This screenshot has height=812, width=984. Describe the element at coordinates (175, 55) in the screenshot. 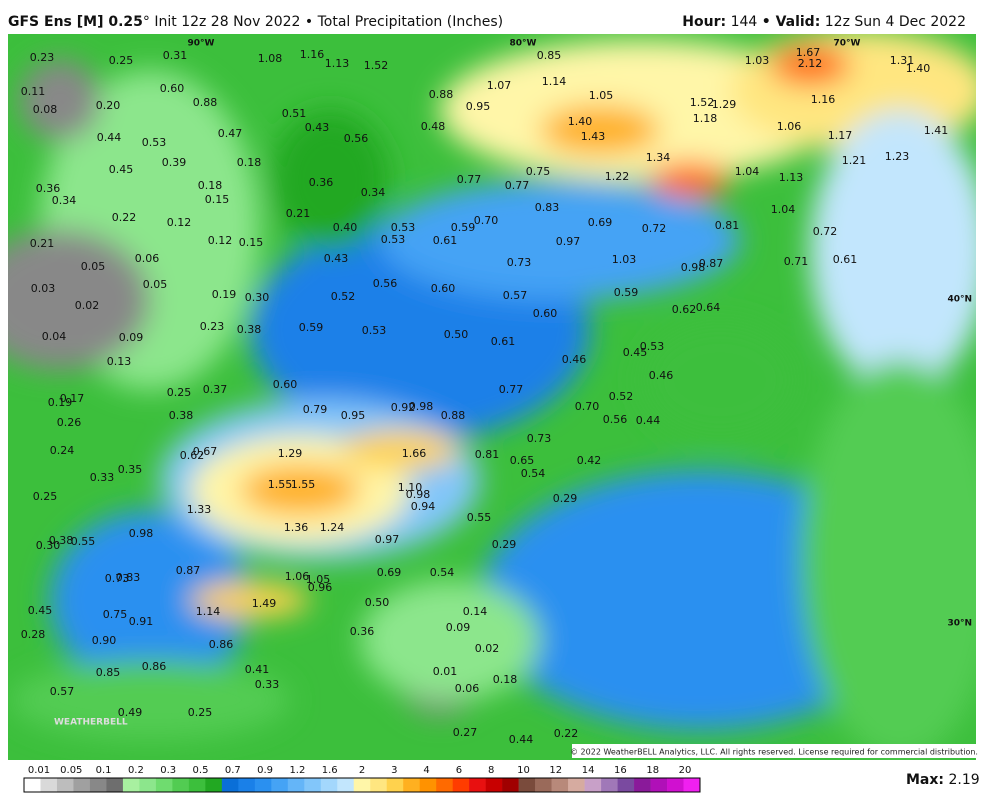

I see `station-value: 0.31` at that location.